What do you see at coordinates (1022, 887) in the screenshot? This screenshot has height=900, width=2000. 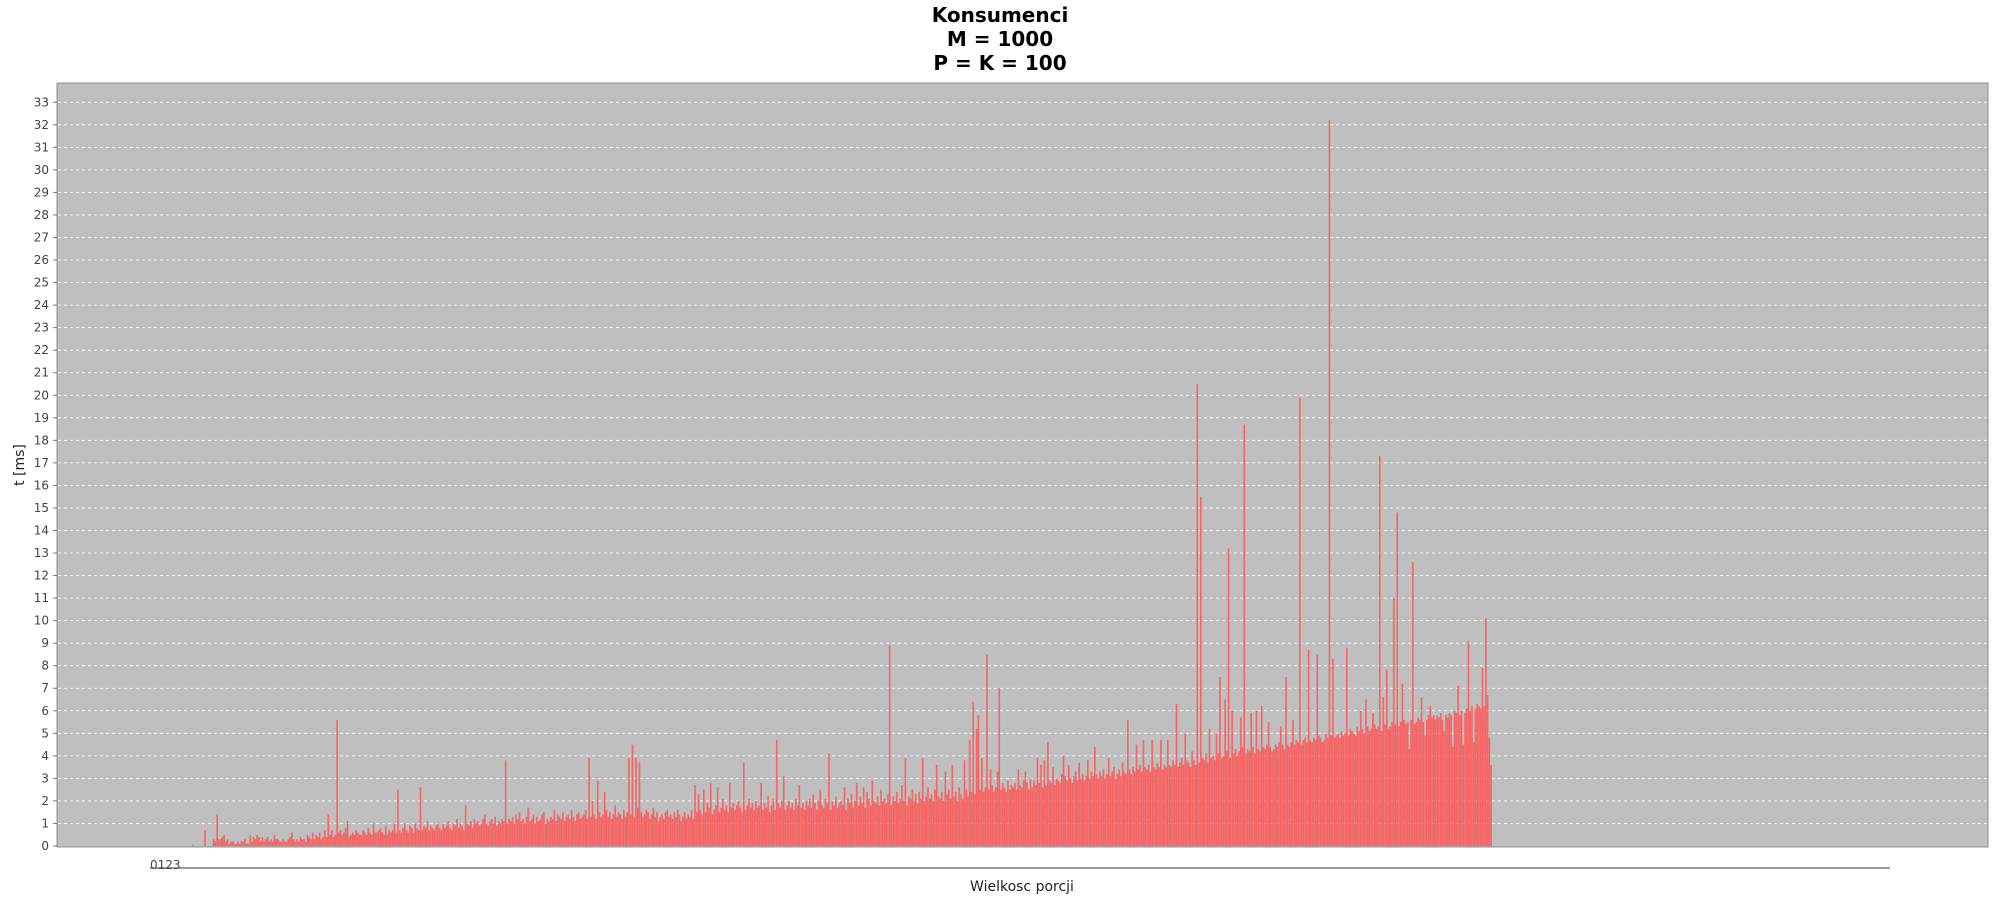 I see `x-axis-title: Wielkosc porcji` at bounding box center [1022, 887].